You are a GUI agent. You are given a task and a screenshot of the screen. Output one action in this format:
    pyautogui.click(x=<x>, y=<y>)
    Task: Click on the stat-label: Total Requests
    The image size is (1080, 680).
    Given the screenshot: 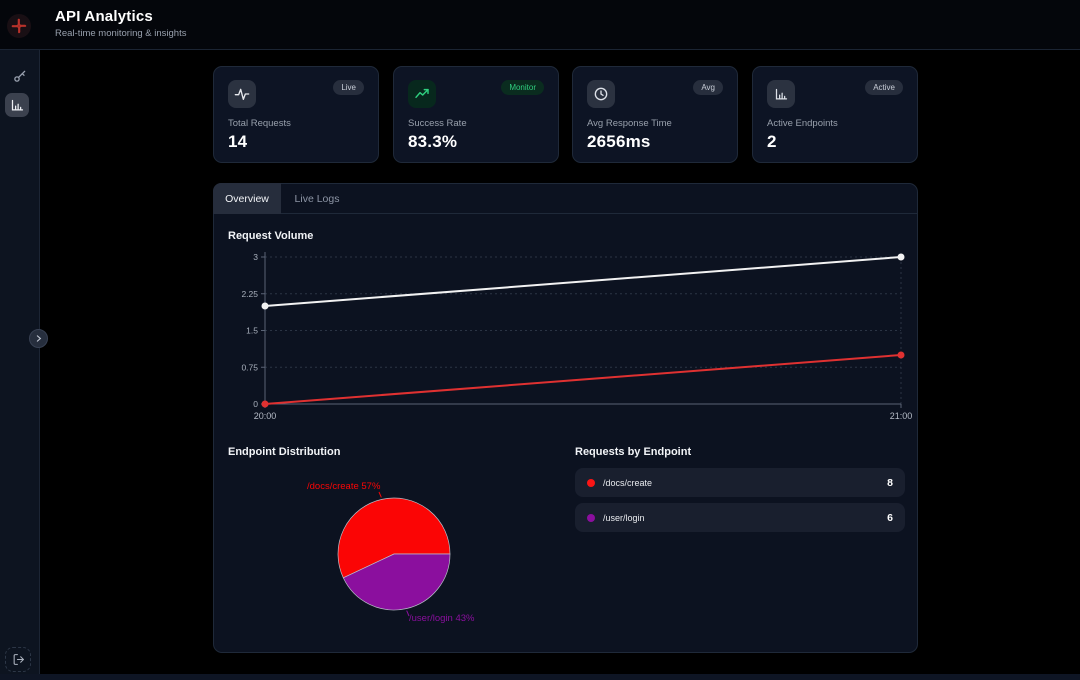 What is the action you would take?
    pyautogui.click(x=259, y=123)
    